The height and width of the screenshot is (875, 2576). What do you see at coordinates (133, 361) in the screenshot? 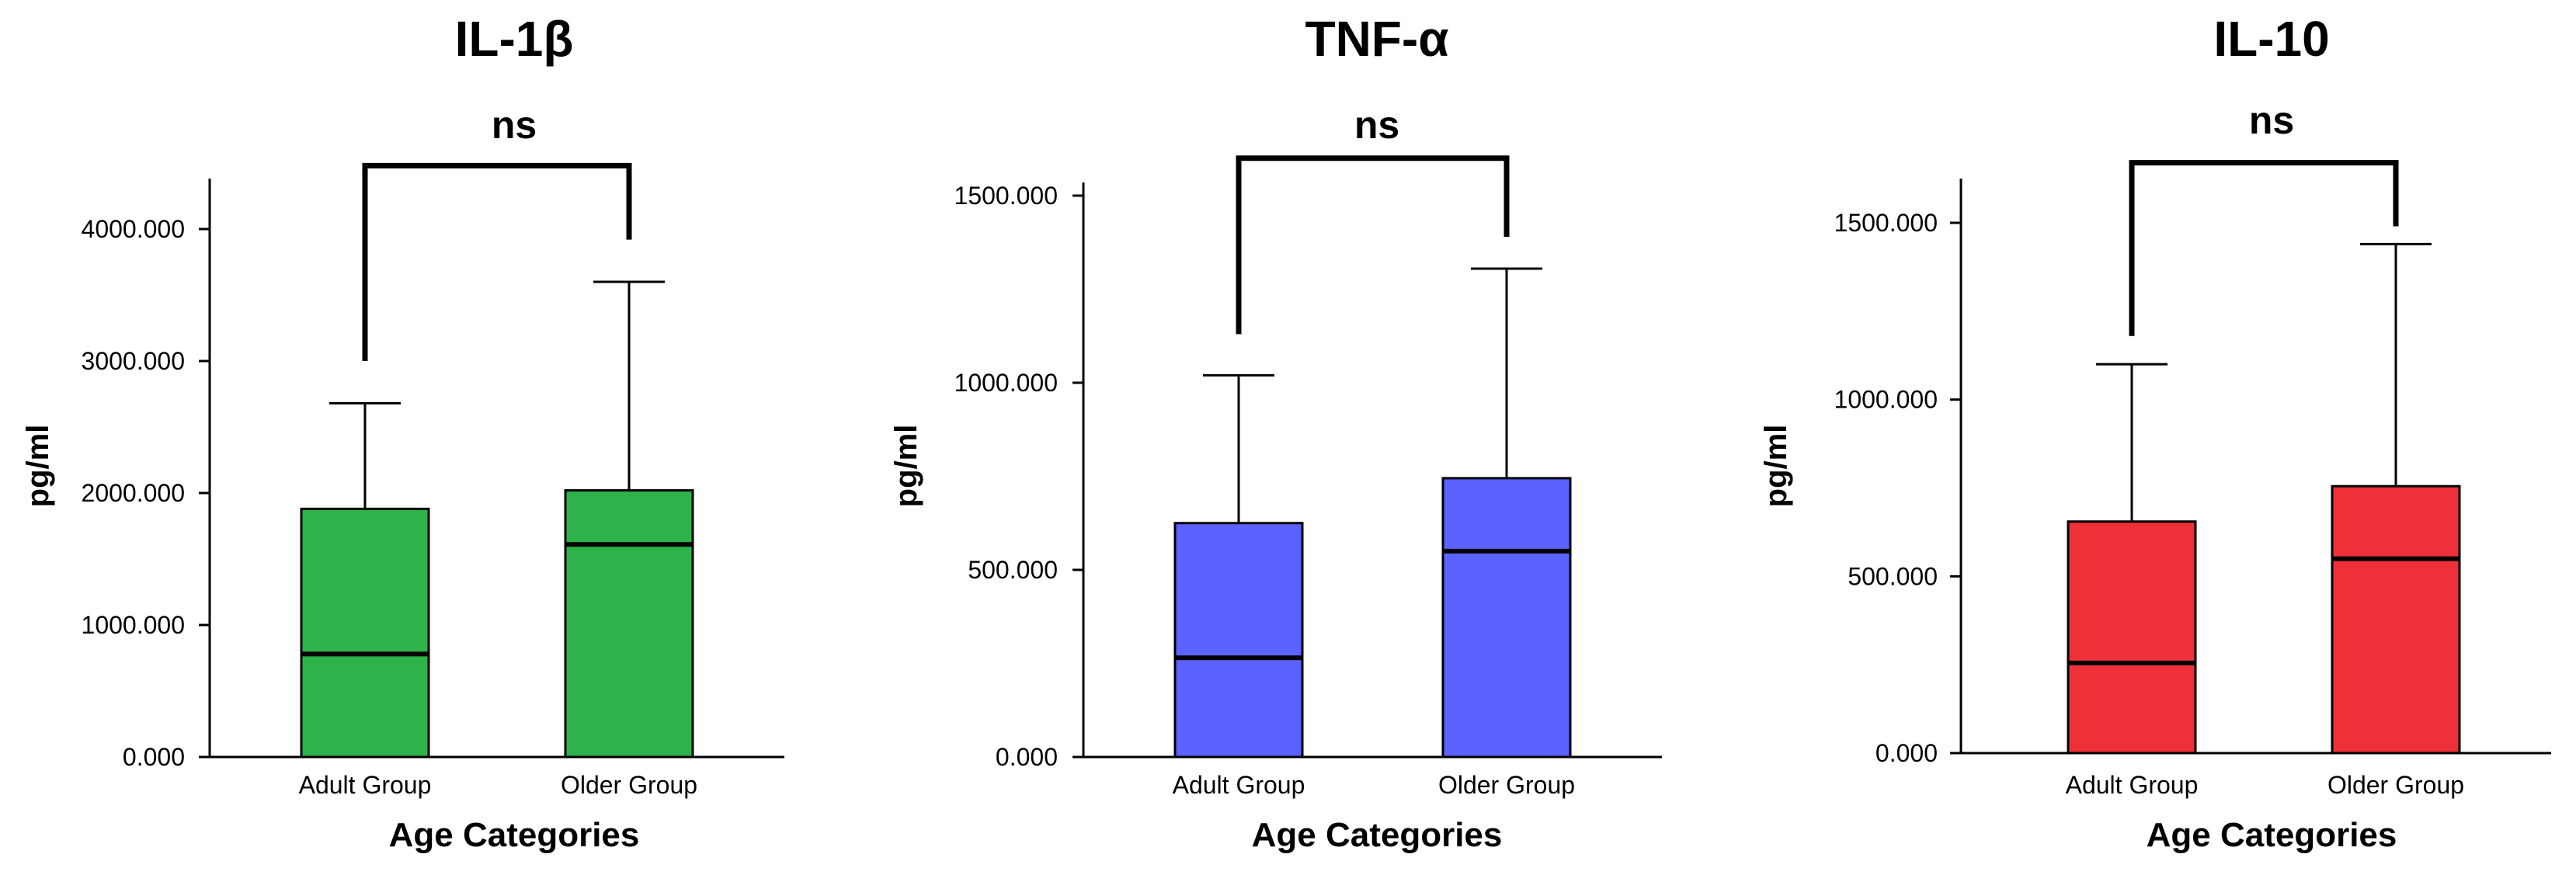
I see `y-tick-label: 3000.000` at bounding box center [133, 361].